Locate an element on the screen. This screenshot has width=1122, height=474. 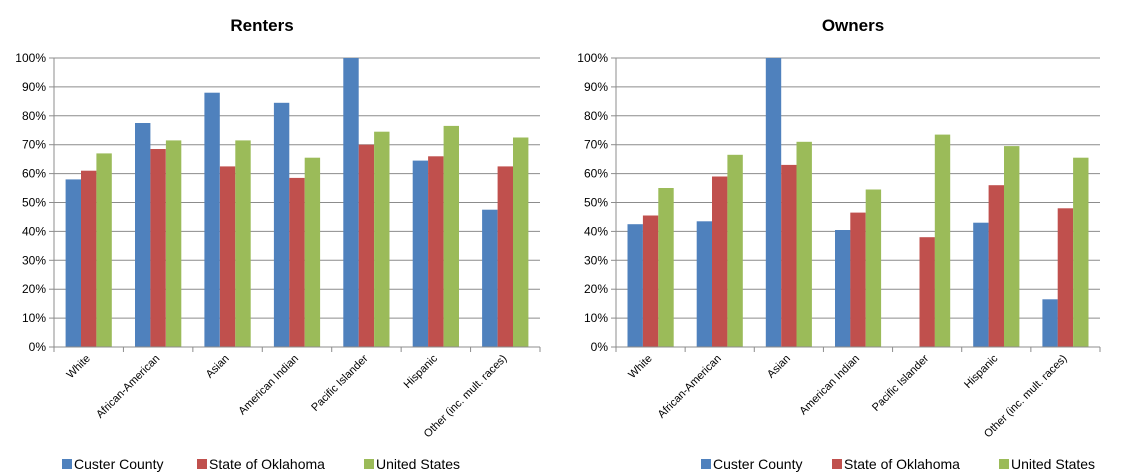
chart0-renters-bar-state-of-oklahoma-asian is located at coordinates (227, 256).